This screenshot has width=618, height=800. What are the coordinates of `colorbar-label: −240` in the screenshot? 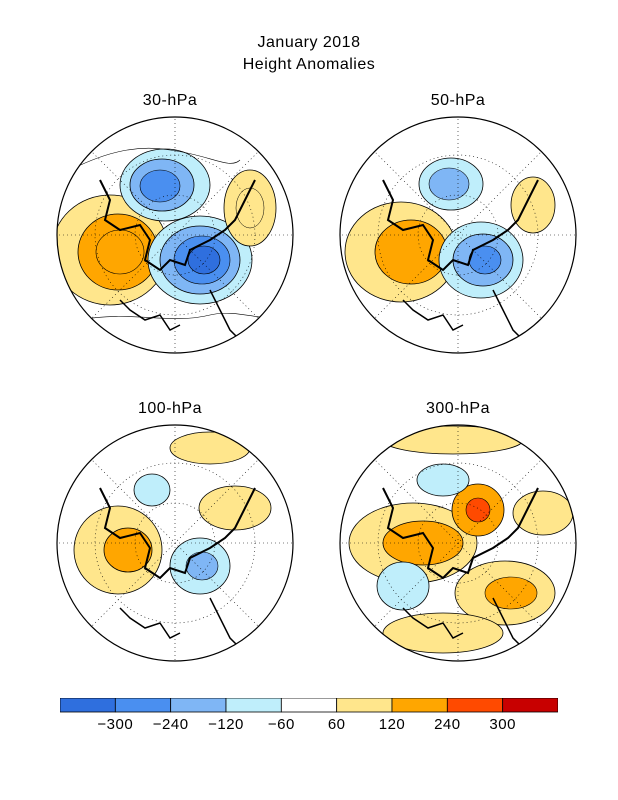 It's located at (170, 724).